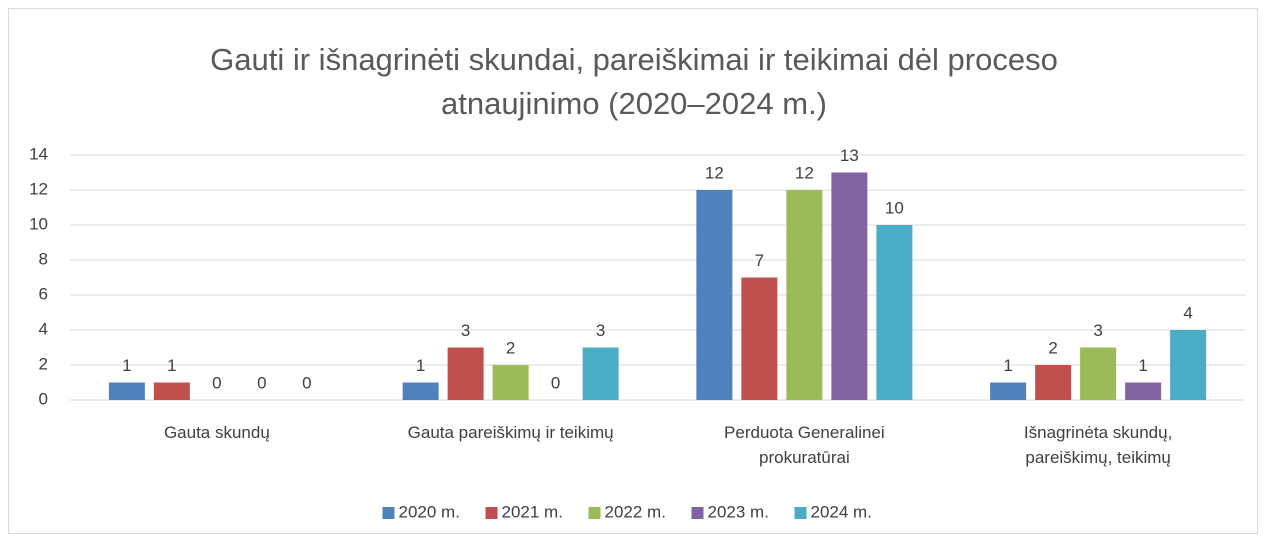 Image resolution: width=1267 pixels, height=542 pixels. Describe the element at coordinates (804, 445) in the screenshot. I see `x-tick-label: Perduota Generalinei prokuratūrai` at that location.